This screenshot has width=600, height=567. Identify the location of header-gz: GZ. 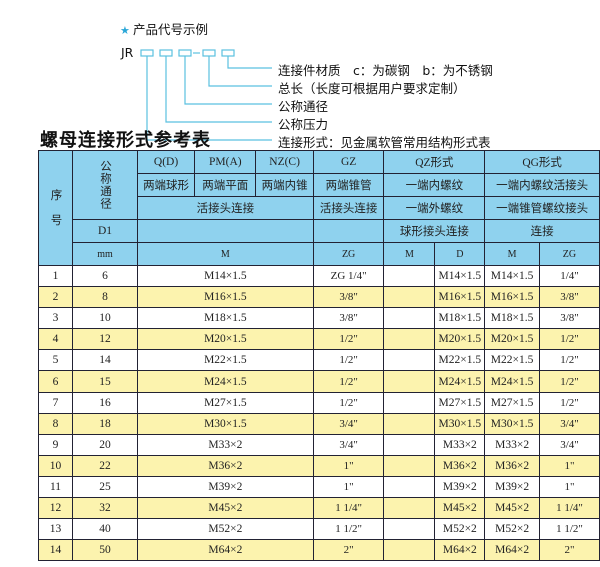
(348, 162).